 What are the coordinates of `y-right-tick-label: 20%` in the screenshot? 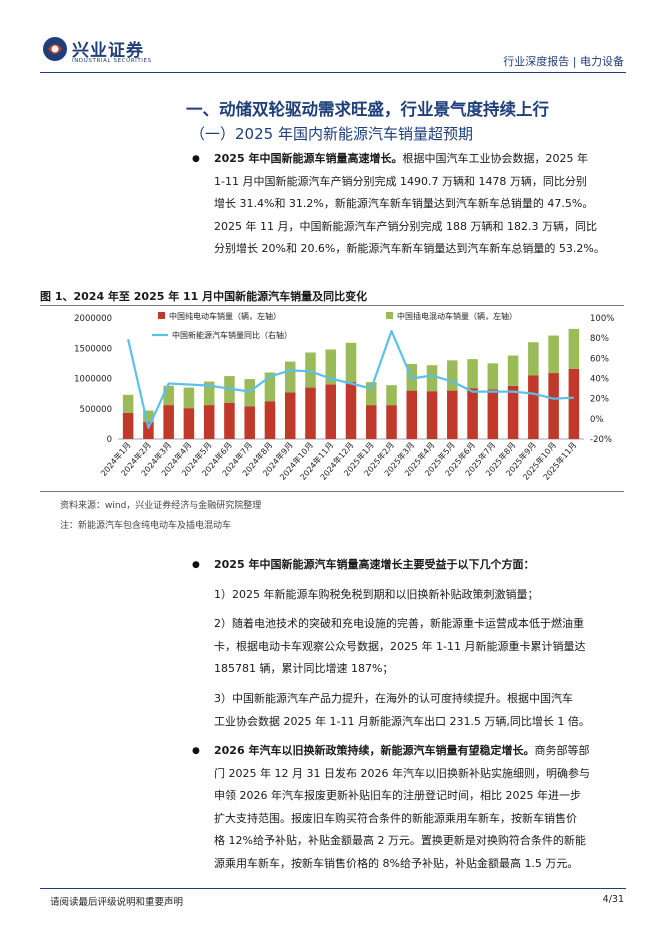 It's located at (599, 400).